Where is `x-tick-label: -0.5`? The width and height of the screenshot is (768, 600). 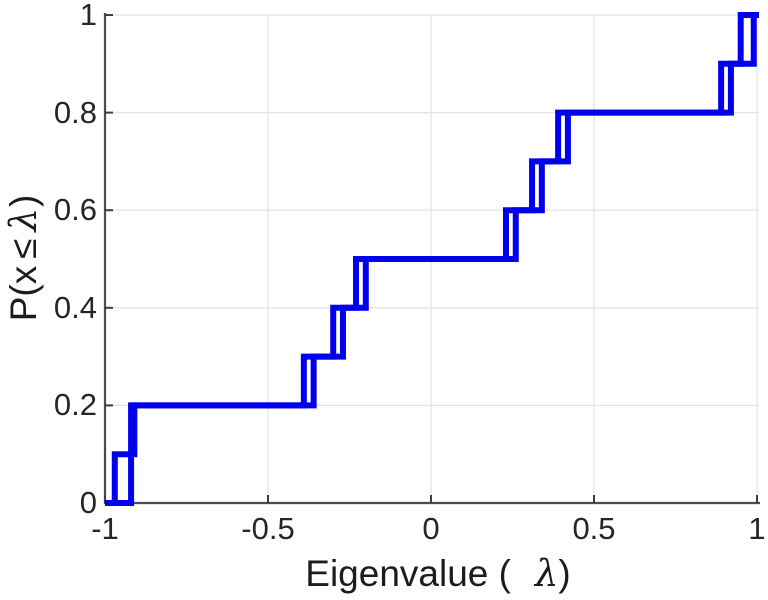 x-tick-label: -0.5 is located at coordinates (268, 528).